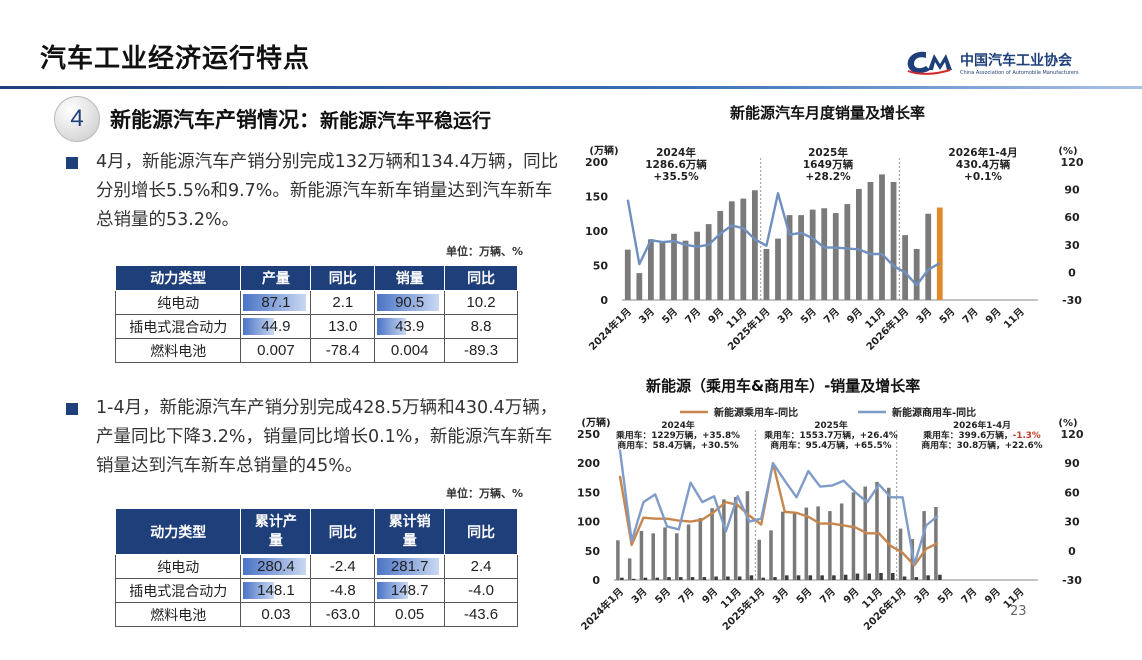  Describe the element at coordinates (595, 422) in the screenshot. I see `y-axis-unit: (万辆)` at that location.